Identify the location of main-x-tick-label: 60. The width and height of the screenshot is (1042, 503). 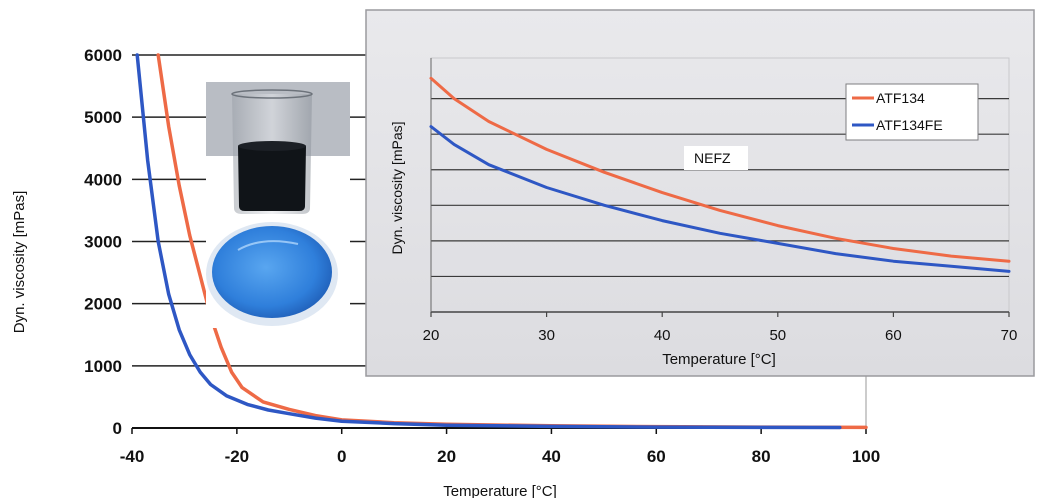
(656, 456).